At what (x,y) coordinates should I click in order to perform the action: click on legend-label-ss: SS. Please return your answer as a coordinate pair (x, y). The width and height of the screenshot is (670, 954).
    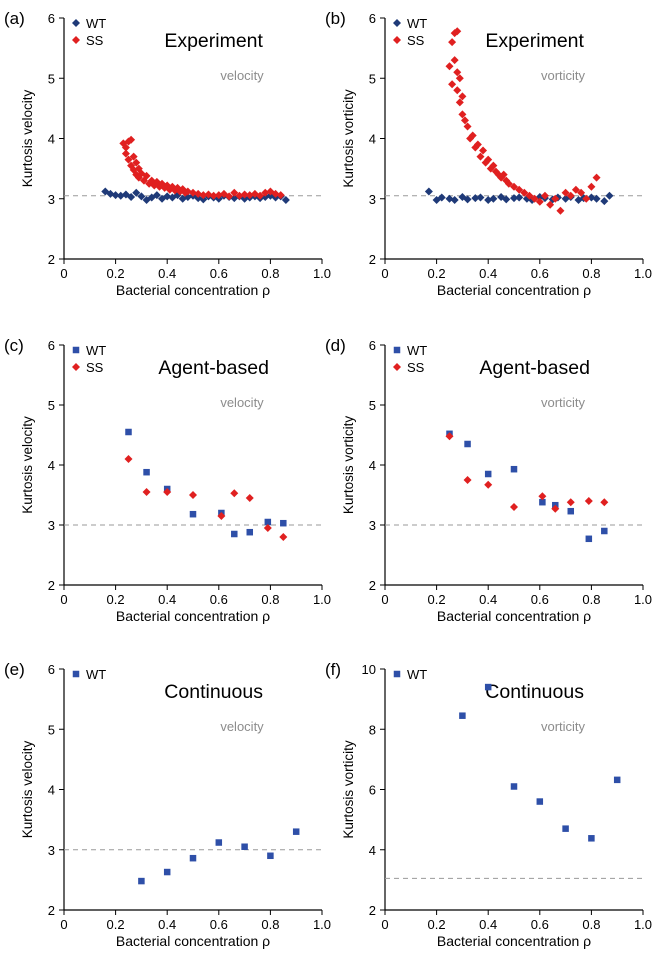
    Looking at the image, I should click on (95, 40).